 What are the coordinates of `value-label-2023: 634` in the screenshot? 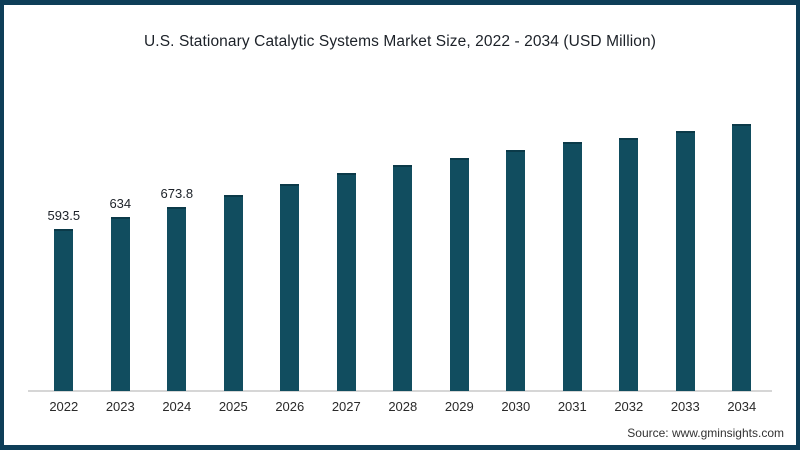 It's located at (120, 204).